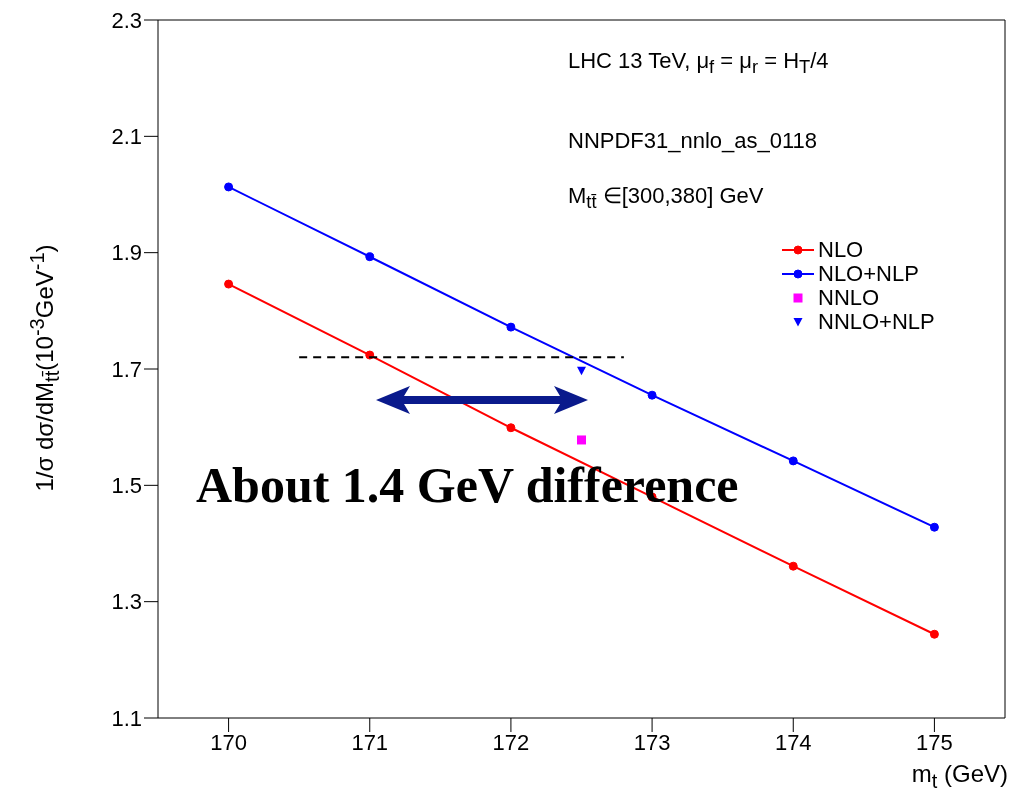  Describe the element at coordinates (126, 718) in the screenshot. I see `y-tick-label: 1.1` at that location.